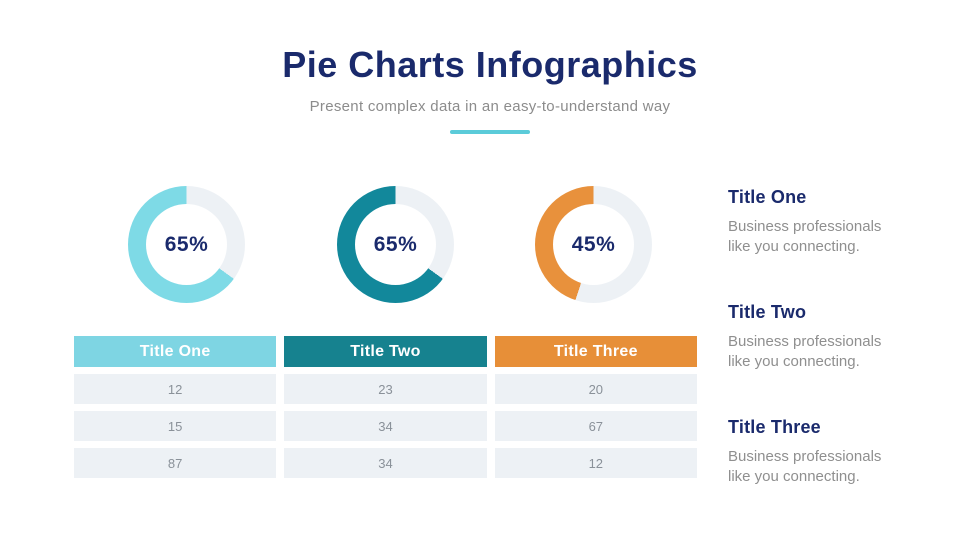  I want to click on table-header-title-three: Title Three, so click(595, 351).